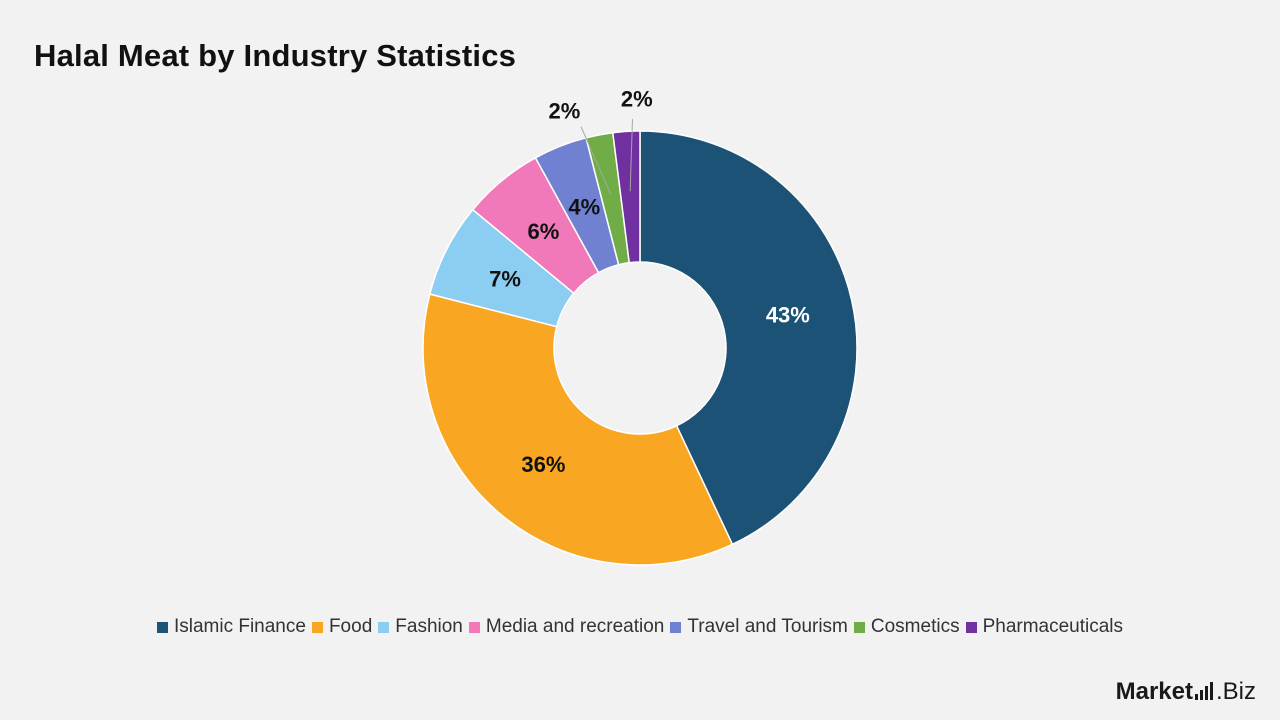 This screenshot has width=1280, height=720. What do you see at coordinates (275, 55) in the screenshot?
I see `page-title: Halal Meat by Industry Statistics` at bounding box center [275, 55].